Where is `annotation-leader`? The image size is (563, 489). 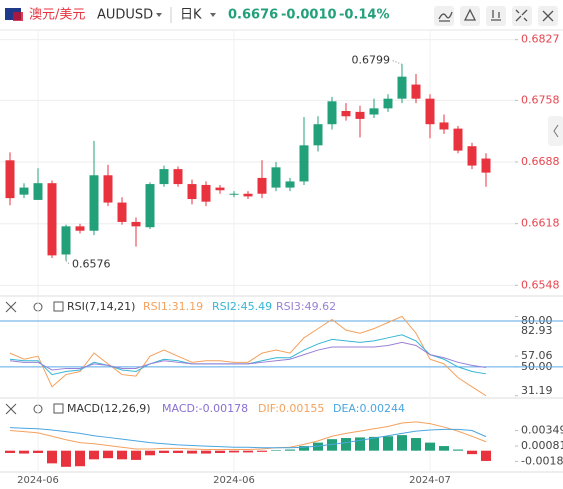
annotation-leader is located at coordinates (68, 263).